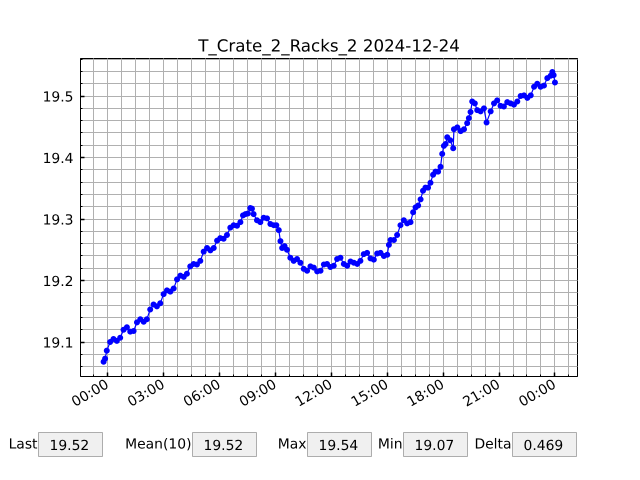 This screenshot has width=640, height=480. Describe the element at coordinates (434, 446) in the screenshot. I see `text: 19.07` at that location.